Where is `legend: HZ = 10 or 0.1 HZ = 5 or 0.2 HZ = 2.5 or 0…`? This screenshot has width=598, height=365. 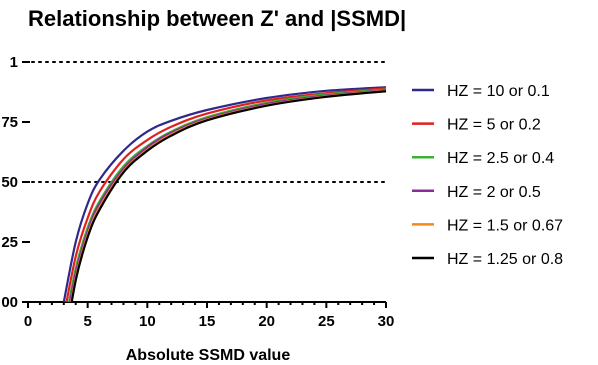 legend: HZ = 10 or 0.1 HZ = 5 or 0.2 HZ = 2.5 or 0… is located at coordinates (487, 175).